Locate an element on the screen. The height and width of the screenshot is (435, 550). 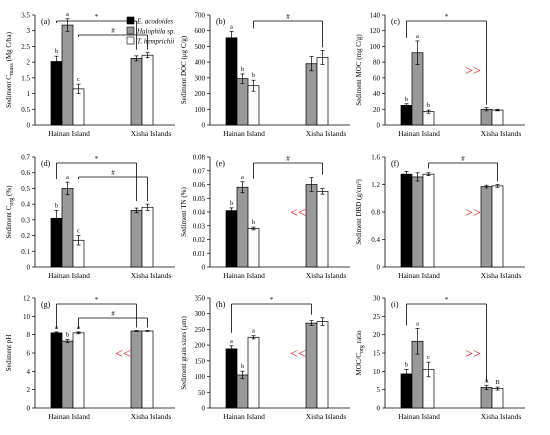
panel-label: (a) is located at coordinates (45, 21).